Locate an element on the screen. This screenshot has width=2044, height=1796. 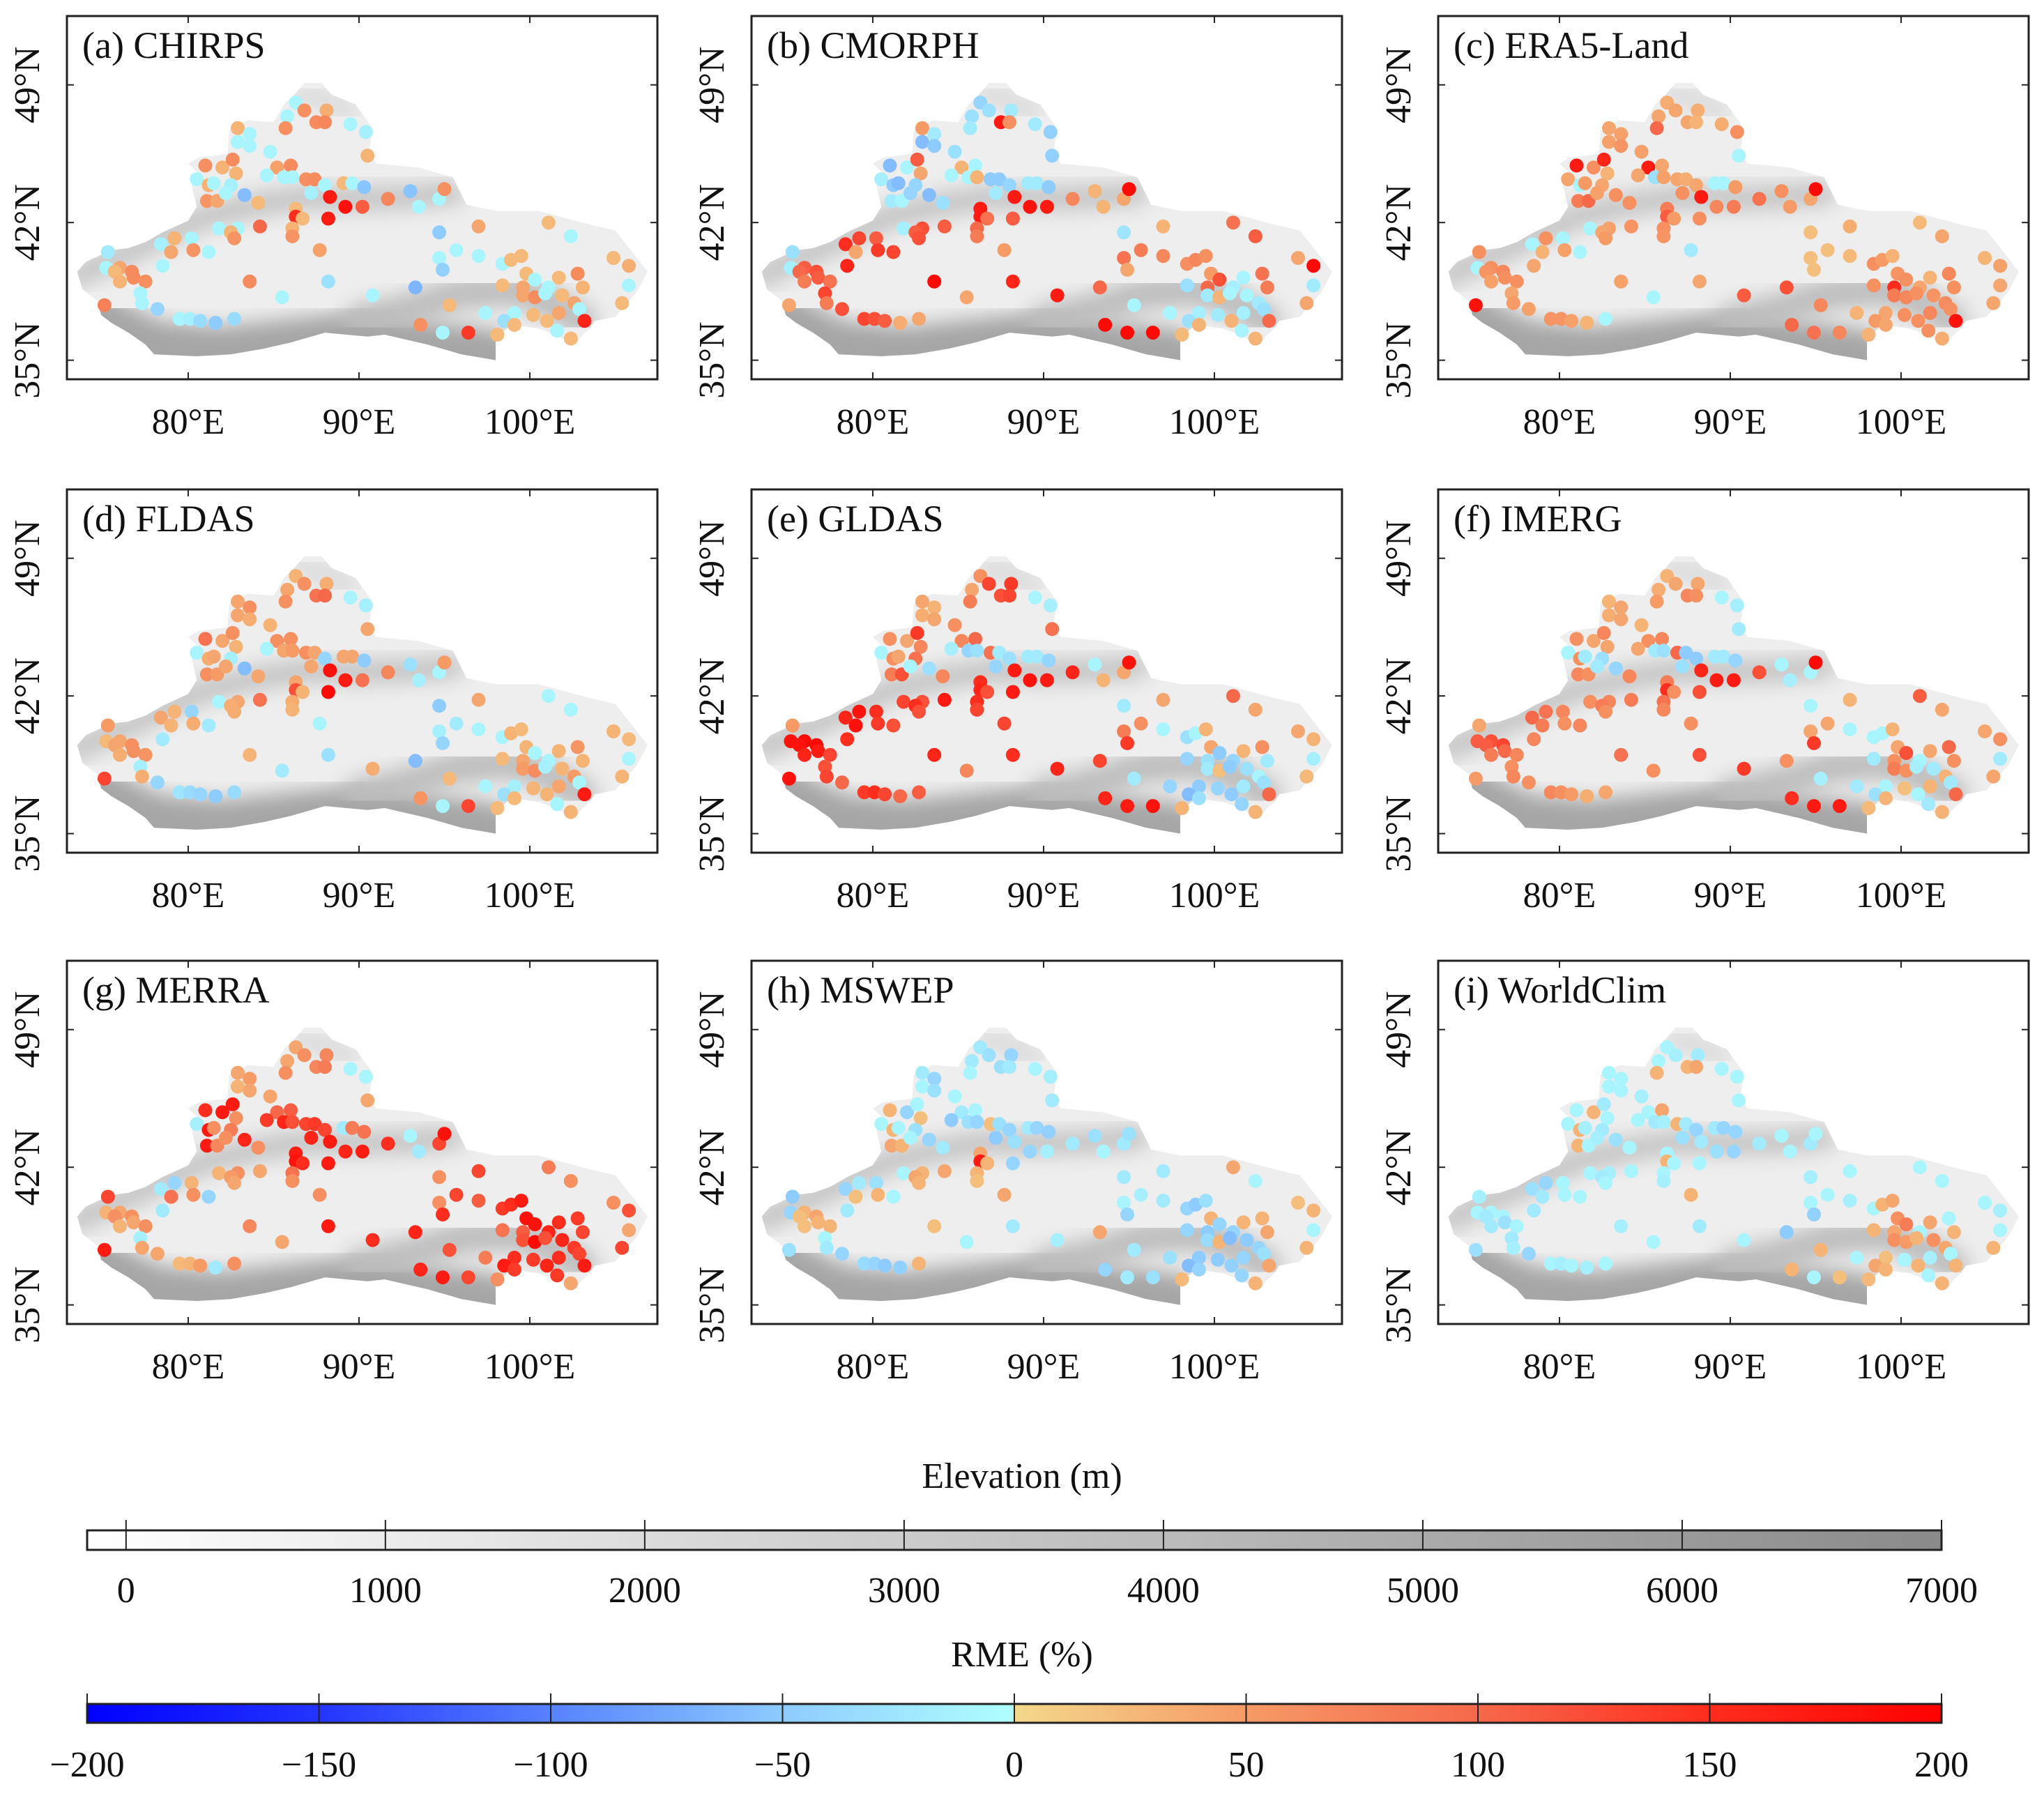
mountain-relief is located at coordinates (325, 103).